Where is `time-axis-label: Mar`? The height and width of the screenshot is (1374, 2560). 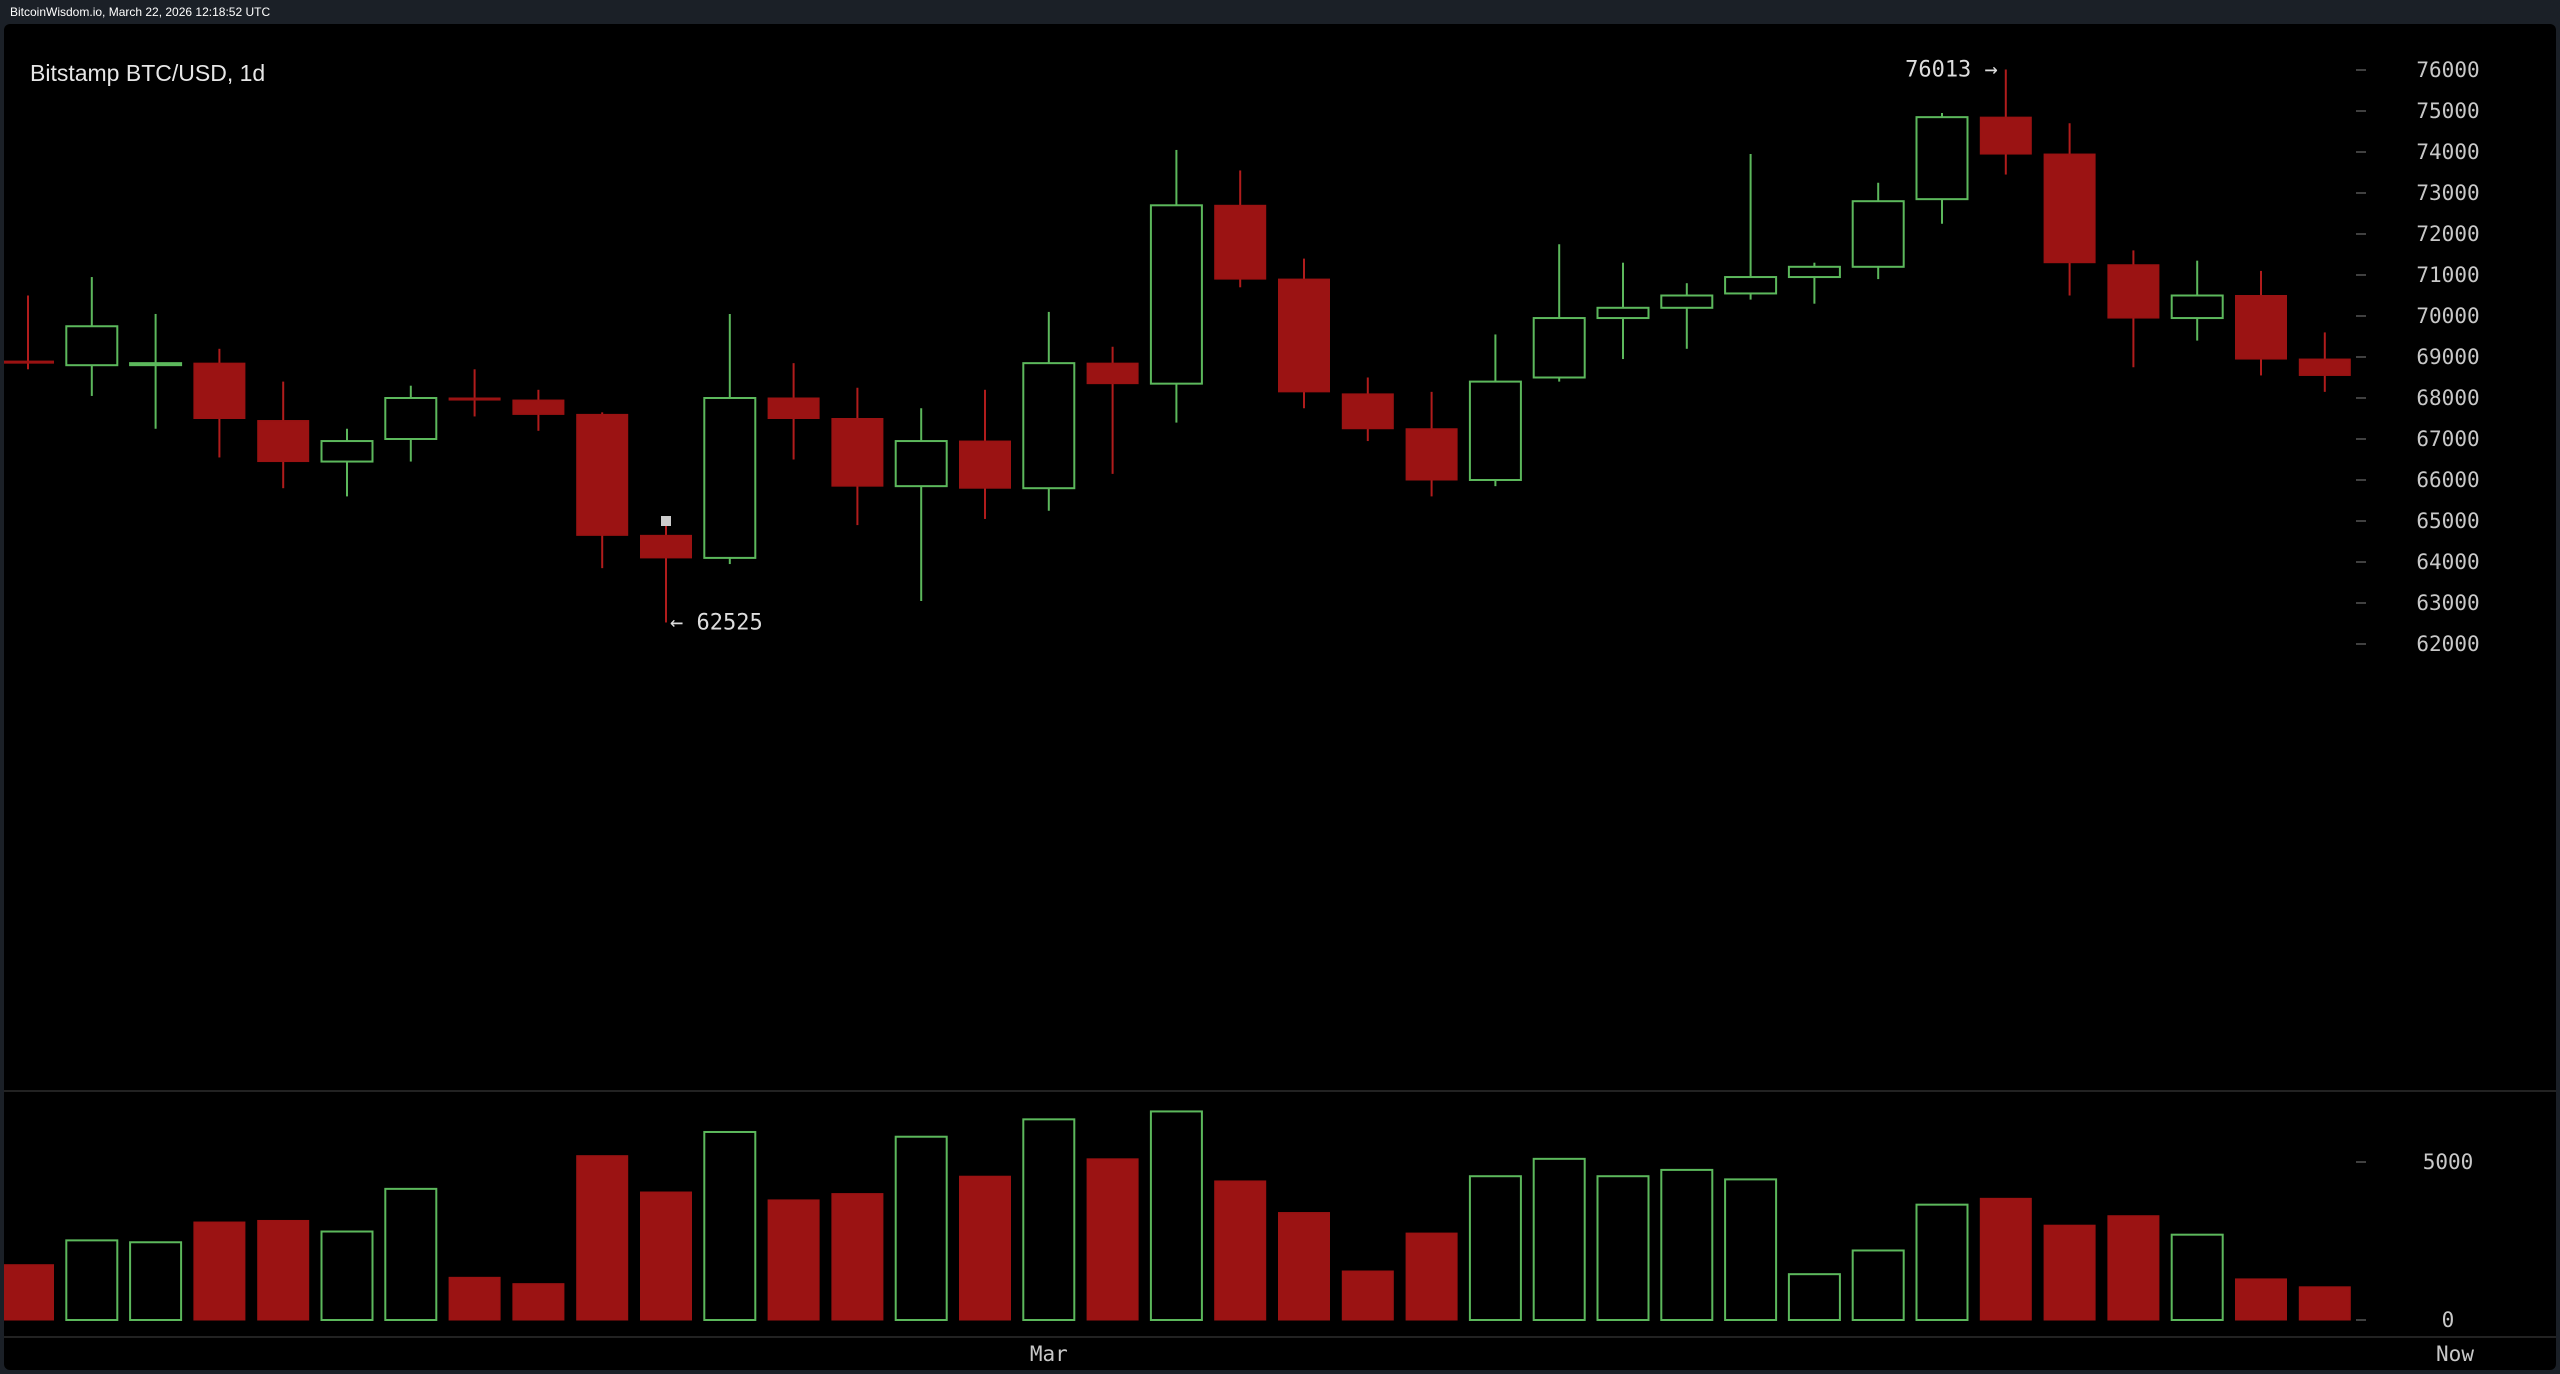
time-axis-label: Mar is located at coordinates (1049, 1354).